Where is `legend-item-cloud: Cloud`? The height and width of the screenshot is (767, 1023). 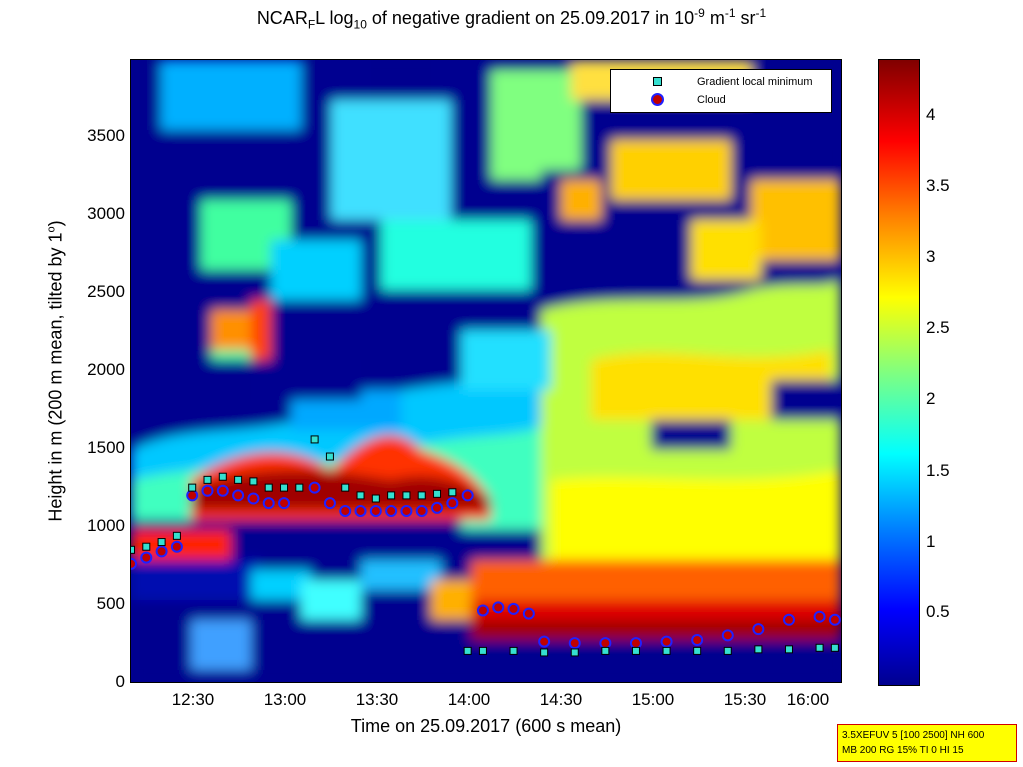
legend-item-cloud: Cloud is located at coordinates (721, 100).